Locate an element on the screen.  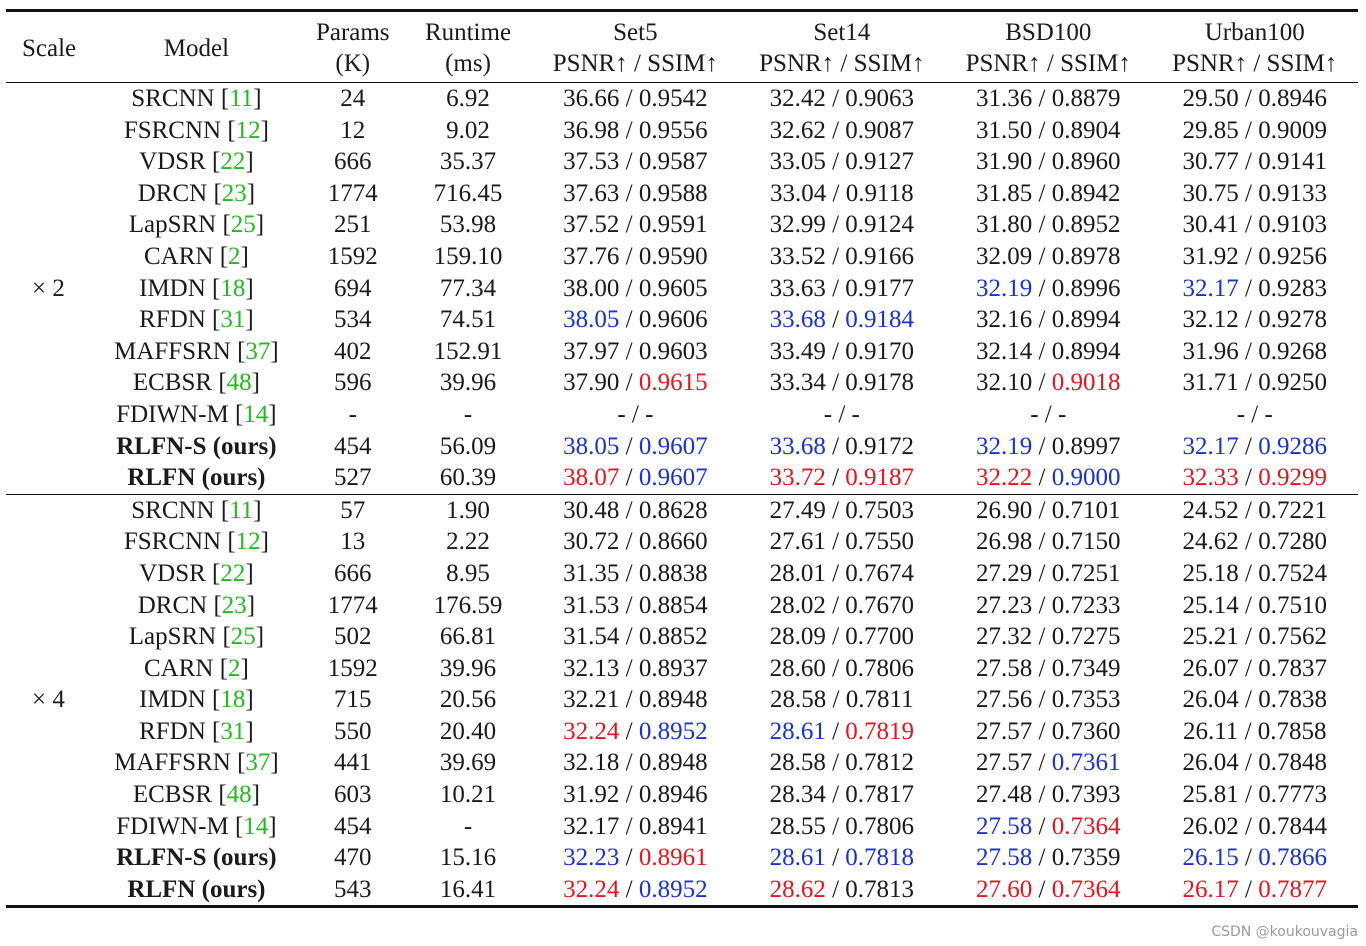
metric-cell: - / - is located at coordinates (841, 414).